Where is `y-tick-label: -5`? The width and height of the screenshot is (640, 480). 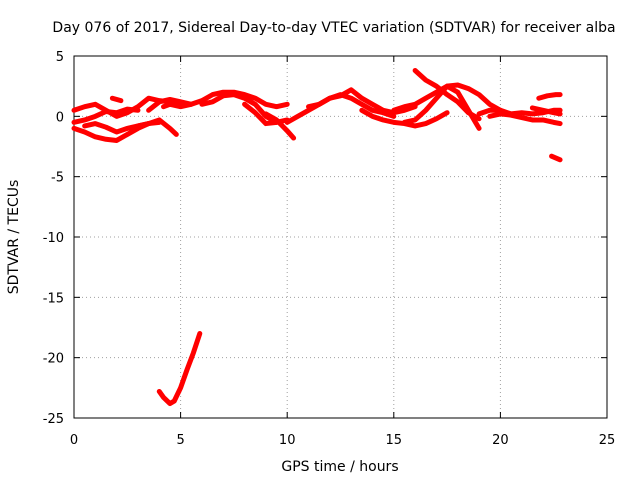
y-tick-label: -5 is located at coordinates (57, 178).